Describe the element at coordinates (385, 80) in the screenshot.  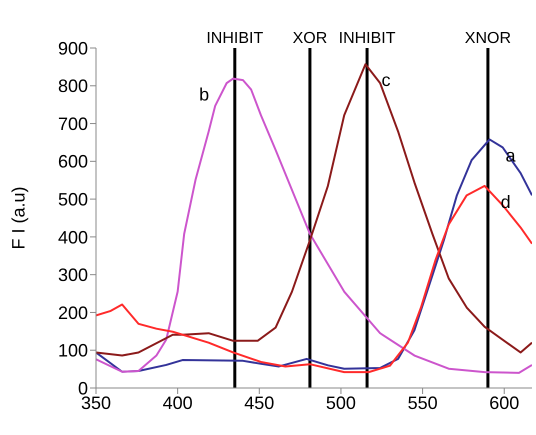
I see `series-label: c` at that location.